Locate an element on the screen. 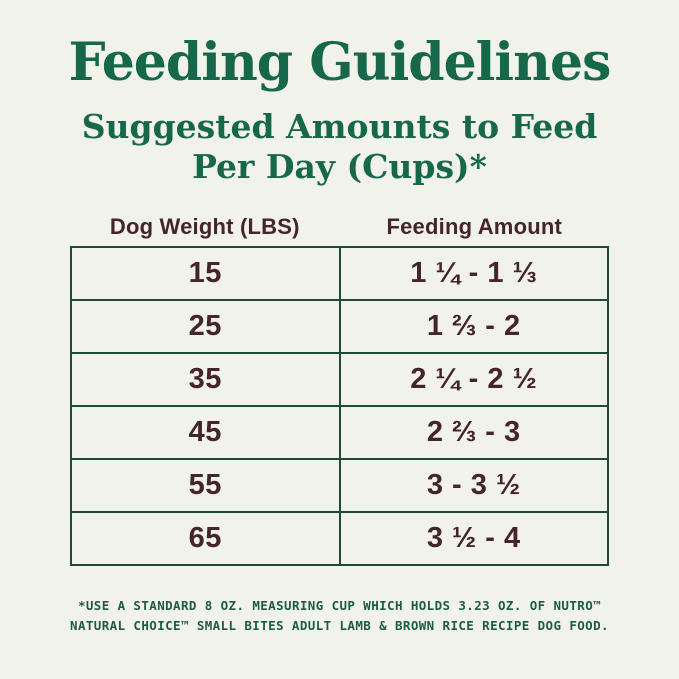  table-row: 55 3 - 3 ½ is located at coordinates (339, 485).